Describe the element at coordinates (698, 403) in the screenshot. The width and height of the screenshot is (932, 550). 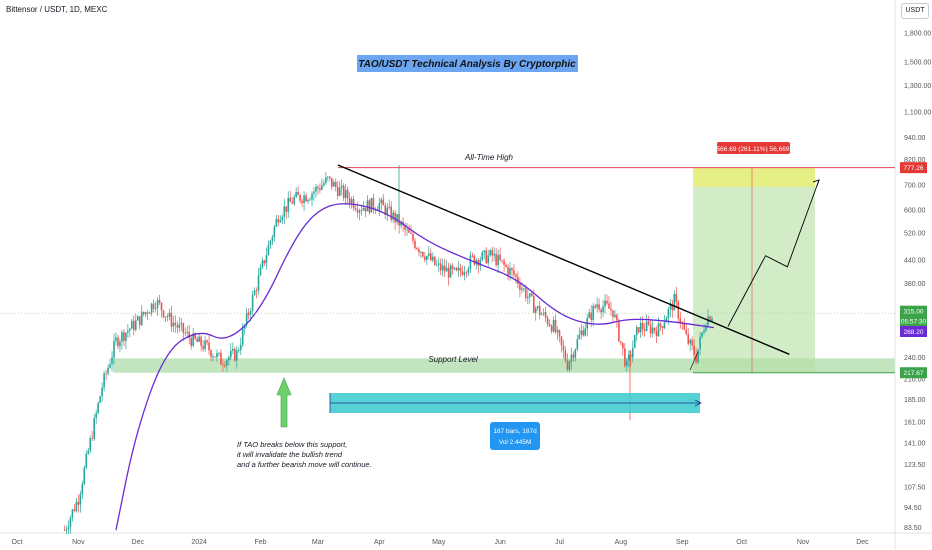
I see `date-range-arrow-icon` at that location.